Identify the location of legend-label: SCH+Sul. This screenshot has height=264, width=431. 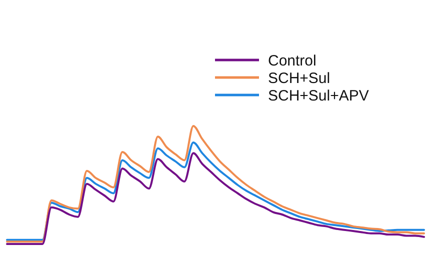
(299, 78).